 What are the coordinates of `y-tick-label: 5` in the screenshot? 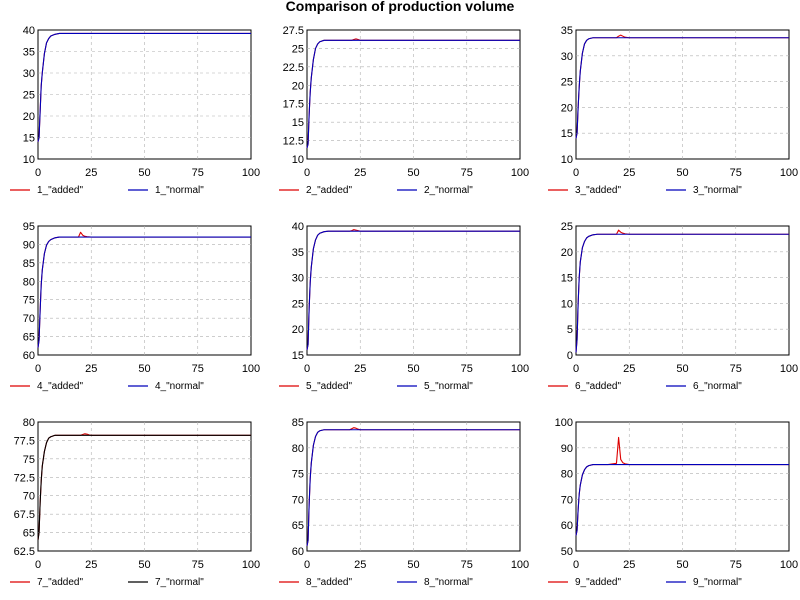 It's located at (570, 330).